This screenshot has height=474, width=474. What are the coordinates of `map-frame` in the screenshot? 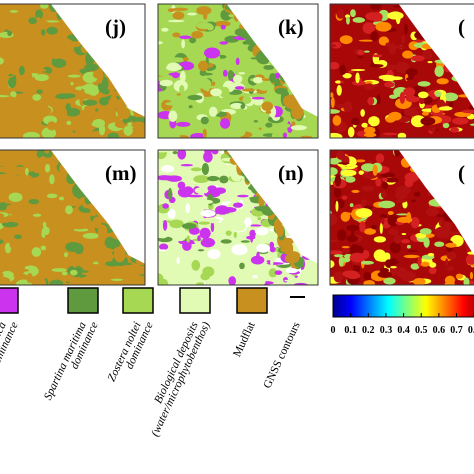 It's located at (401, 217).